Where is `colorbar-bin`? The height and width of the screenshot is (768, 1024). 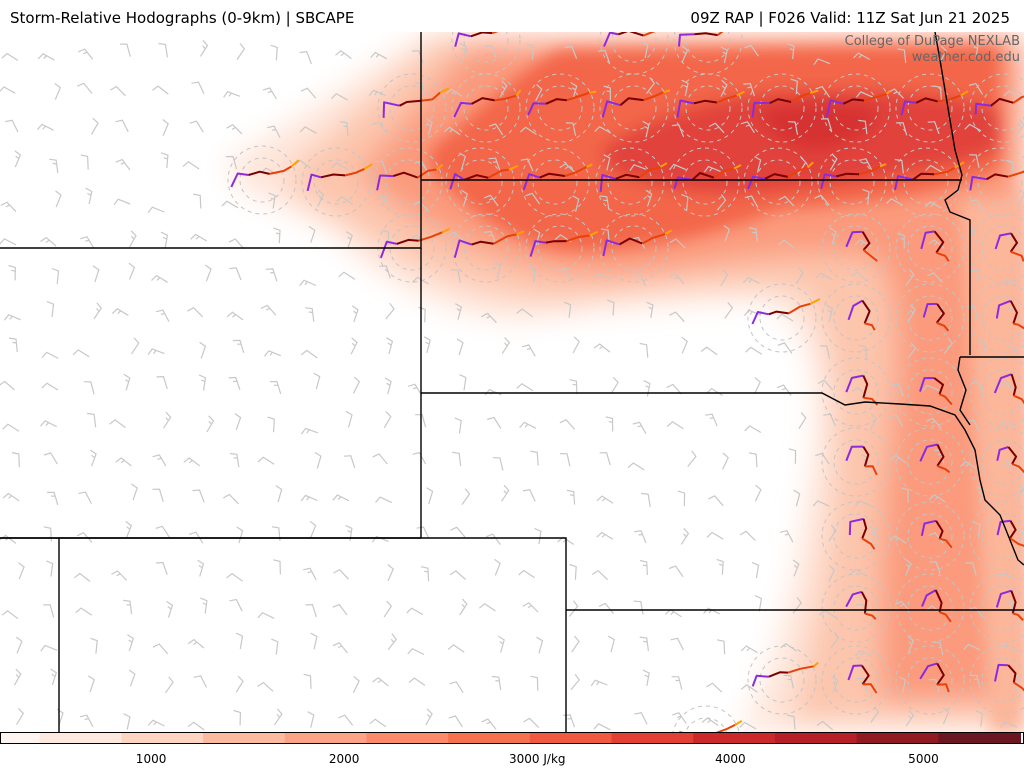 colorbar-bin is located at coordinates (653, 738).